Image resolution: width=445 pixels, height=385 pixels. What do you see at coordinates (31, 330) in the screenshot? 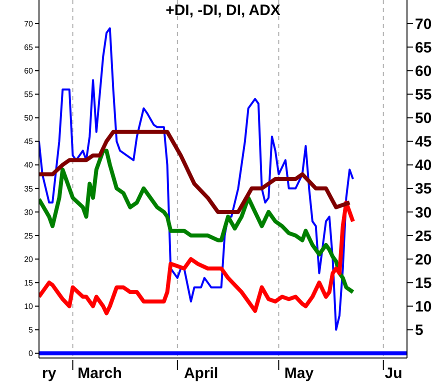
I see `y-tick-label: 5` at bounding box center [31, 330].